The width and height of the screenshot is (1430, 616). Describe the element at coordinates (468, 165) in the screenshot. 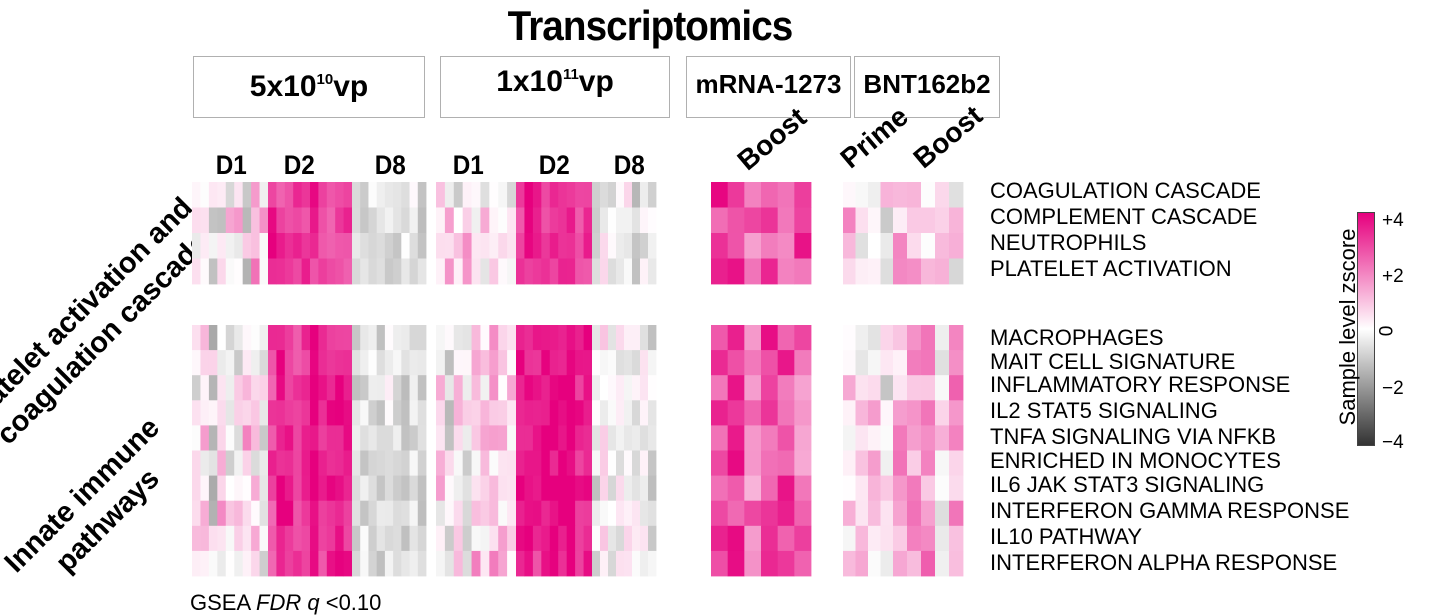

I see `timepoint-d1-1e11: D1` at that location.